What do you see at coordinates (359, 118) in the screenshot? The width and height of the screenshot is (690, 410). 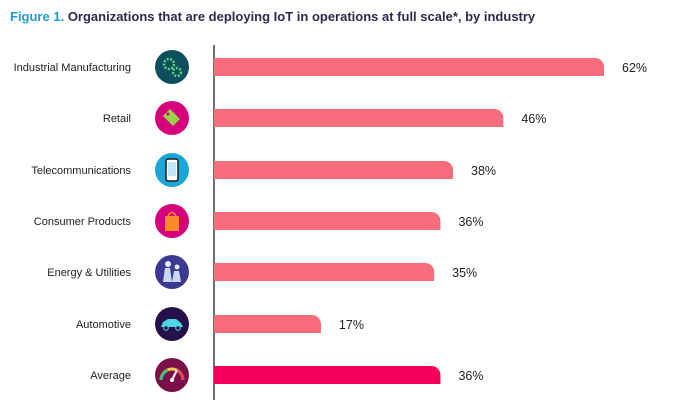 I see `bar-retail` at bounding box center [359, 118].